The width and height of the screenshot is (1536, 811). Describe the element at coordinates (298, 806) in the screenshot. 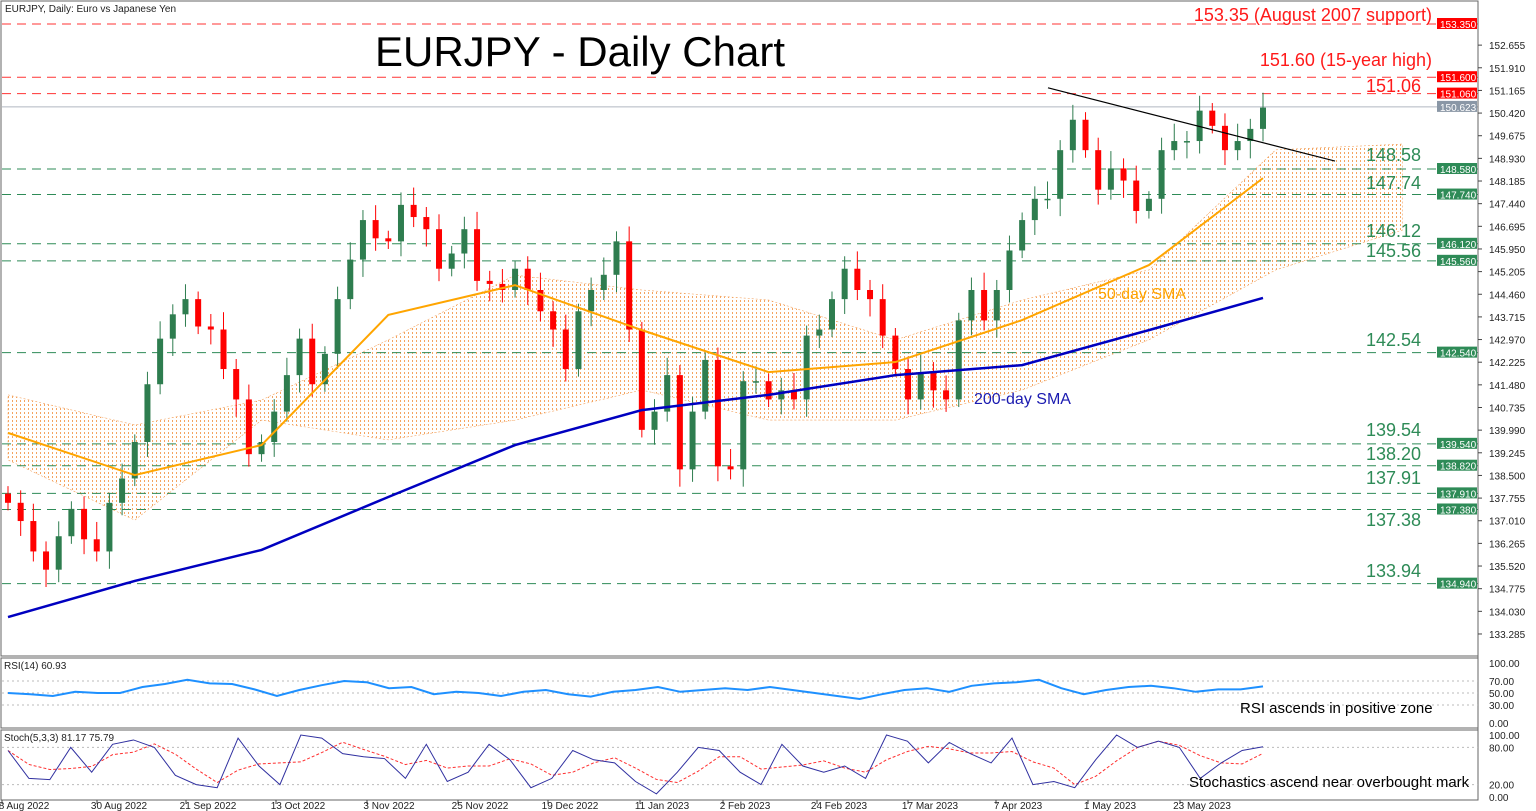

I see `x-tick-label: 13 Oct 2022` at that location.